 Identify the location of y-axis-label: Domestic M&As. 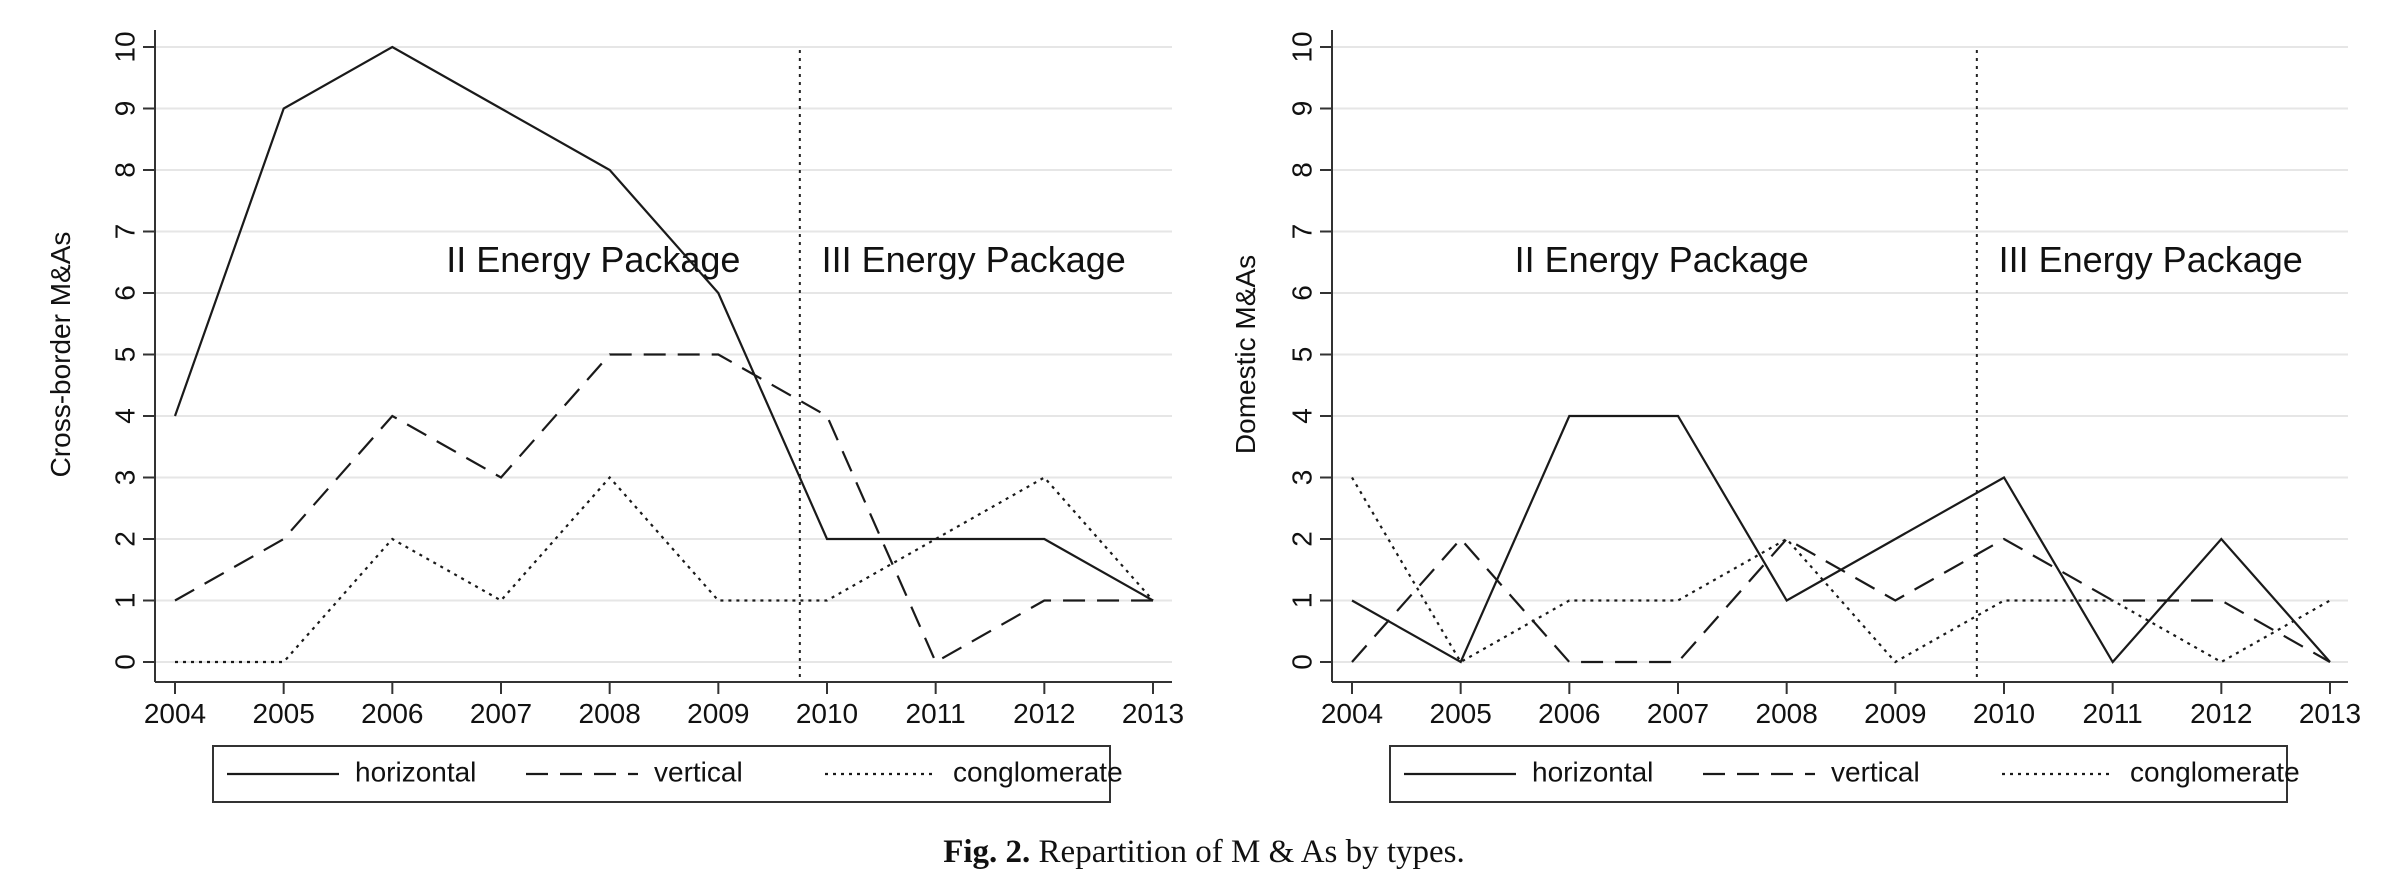
(1245, 354).